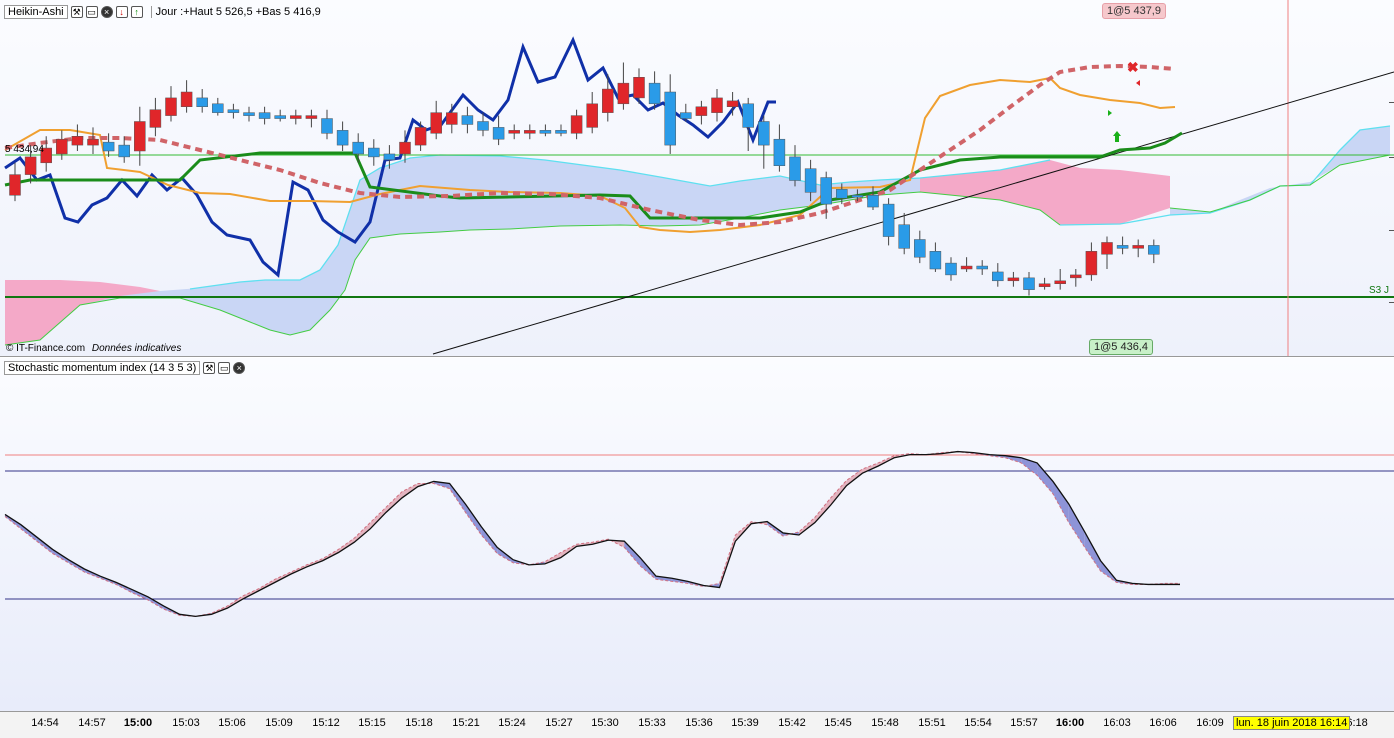 The width and height of the screenshot is (1394, 738). What do you see at coordinates (593, 175) in the screenshot?
I see `kijun-line` at bounding box center [593, 175].